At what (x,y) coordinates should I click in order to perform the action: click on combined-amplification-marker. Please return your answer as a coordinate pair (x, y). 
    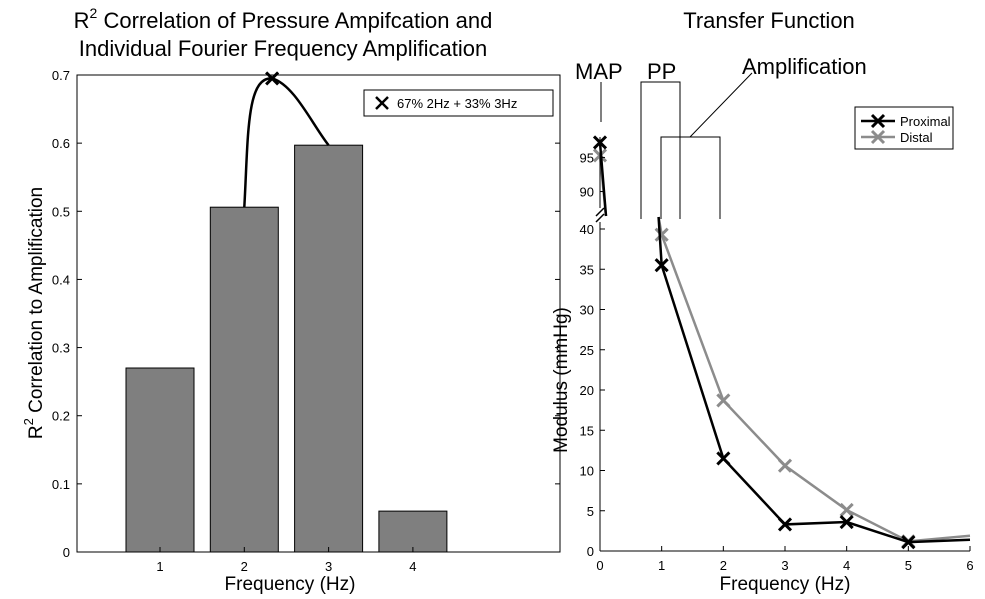
    Looking at the image, I should click on (272, 78).